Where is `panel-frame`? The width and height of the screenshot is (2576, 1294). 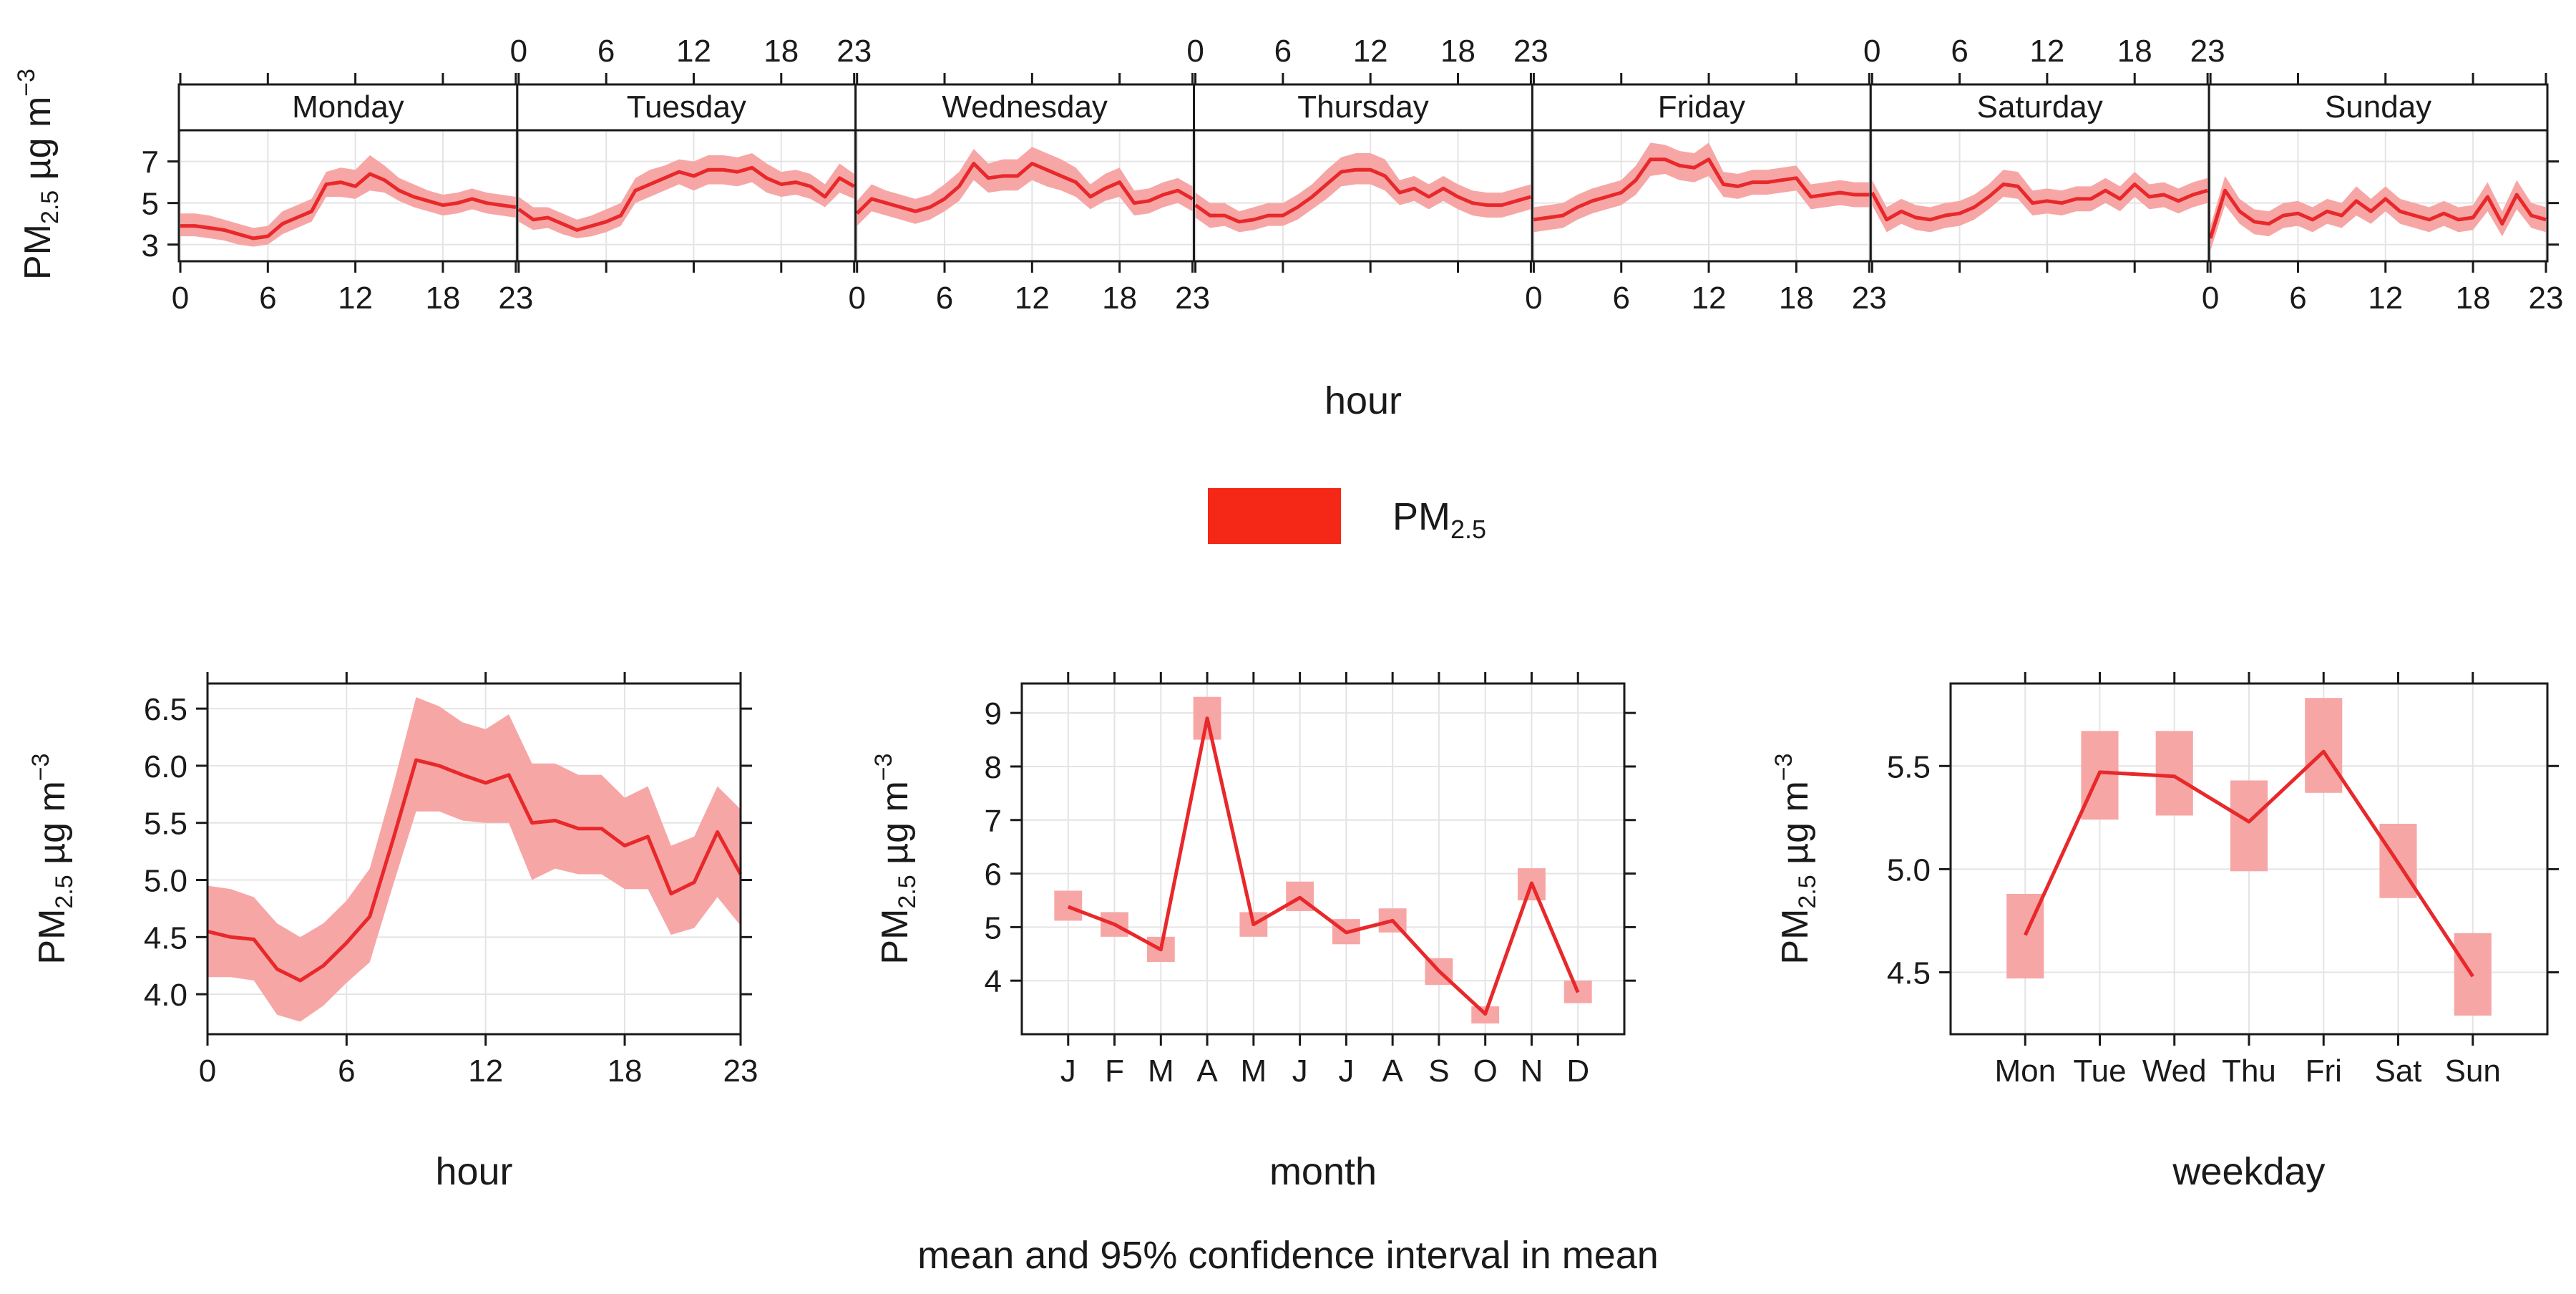
panel-frame is located at coordinates (1323, 859).